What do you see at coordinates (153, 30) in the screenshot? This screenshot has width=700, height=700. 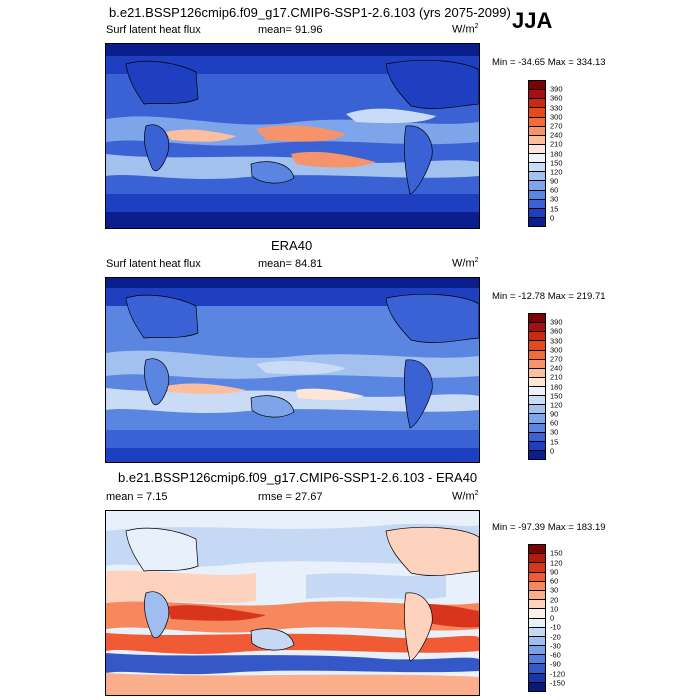 I see `panel-model-variable-label: Surf latent heat flux` at bounding box center [153, 30].